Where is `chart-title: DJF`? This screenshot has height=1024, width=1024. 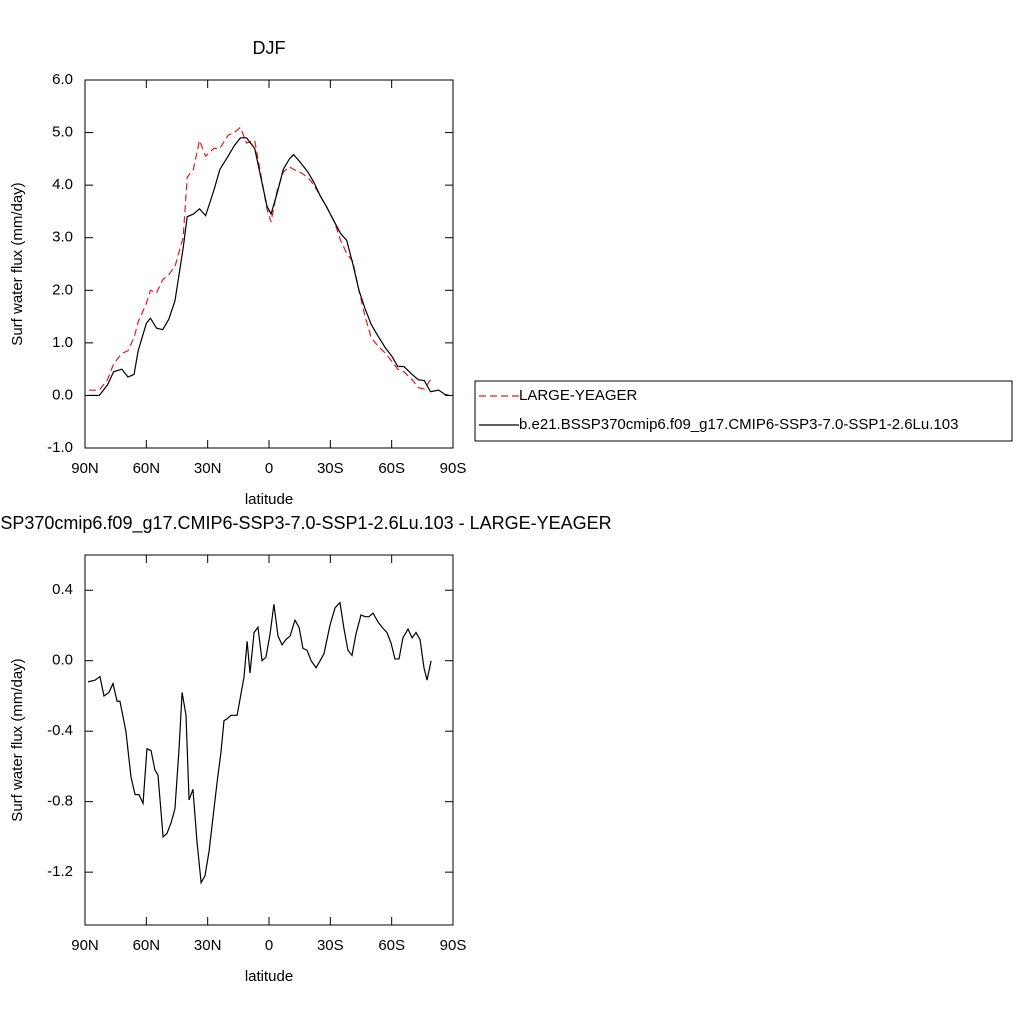
chart-title: DJF is located at coordinates (269, 48).